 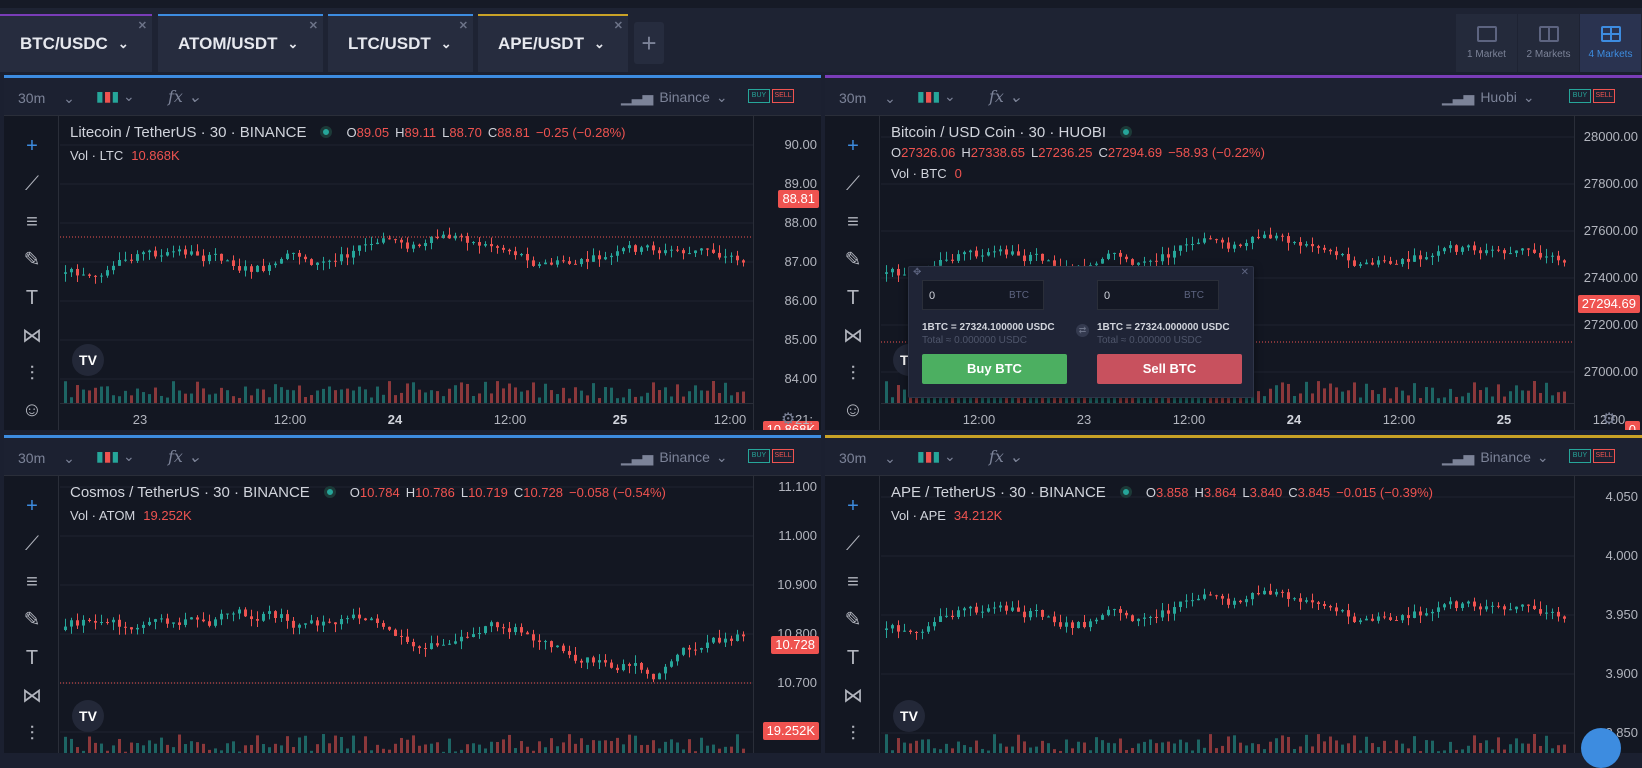 What do you see at coordinates (1220, 492) in the screenshot?
I see `ohlc-h: 3.864` at bounding box center [1220, 492].